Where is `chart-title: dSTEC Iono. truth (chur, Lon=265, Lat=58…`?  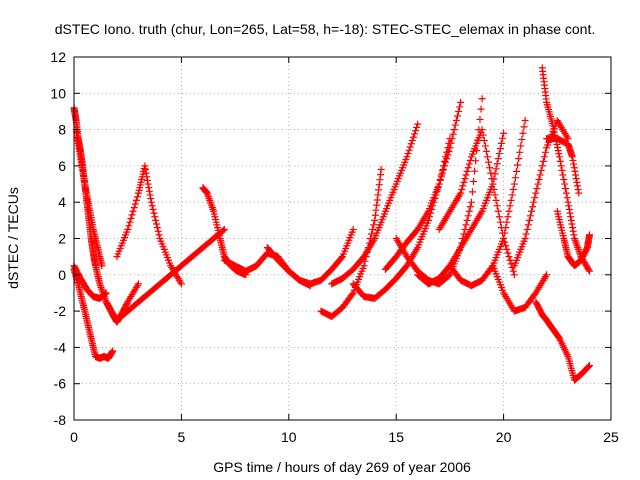 chart-title: dSTEC Iono. truth (chur, Lon=265, Lat=58… is located at coordinates (325, 29).